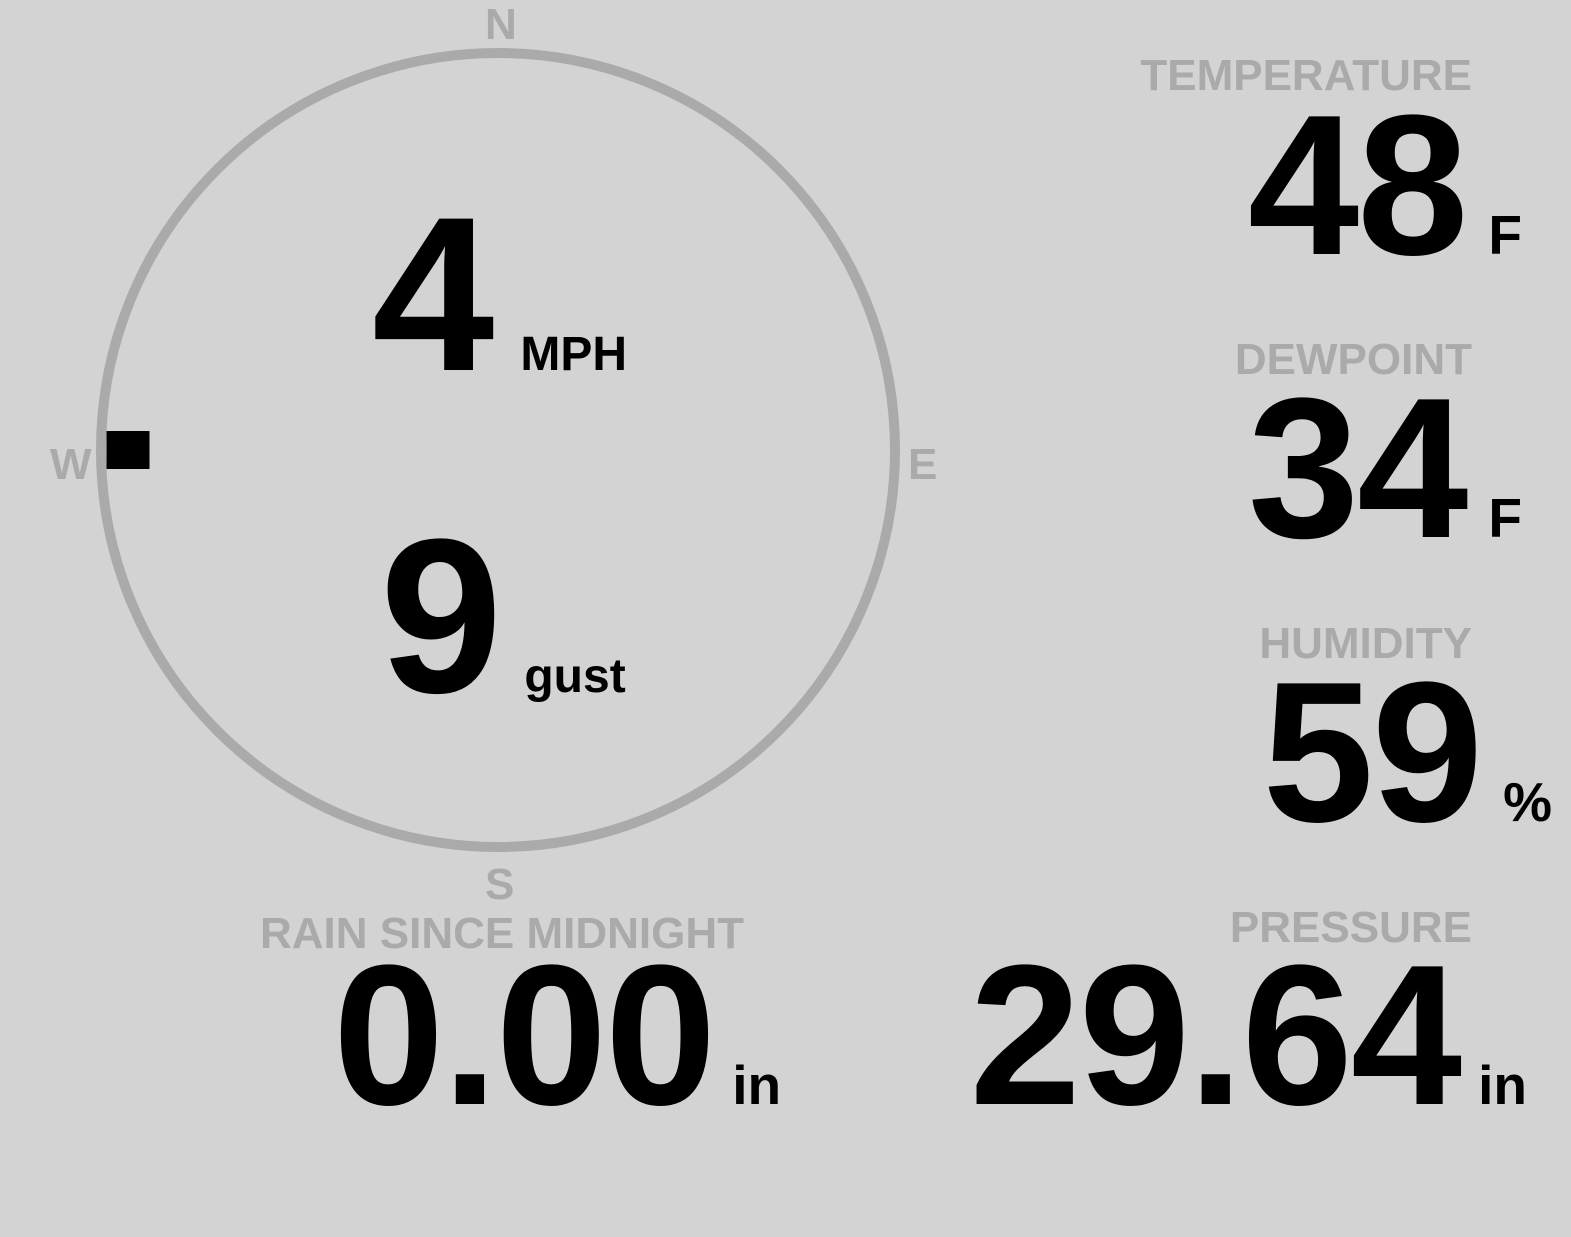 The image size is (1571, 1237). What do you see at coordinates (574, 354) in the screenshot?
I see `wind-speed-unit: MPH` at bounding box center [574, 354].